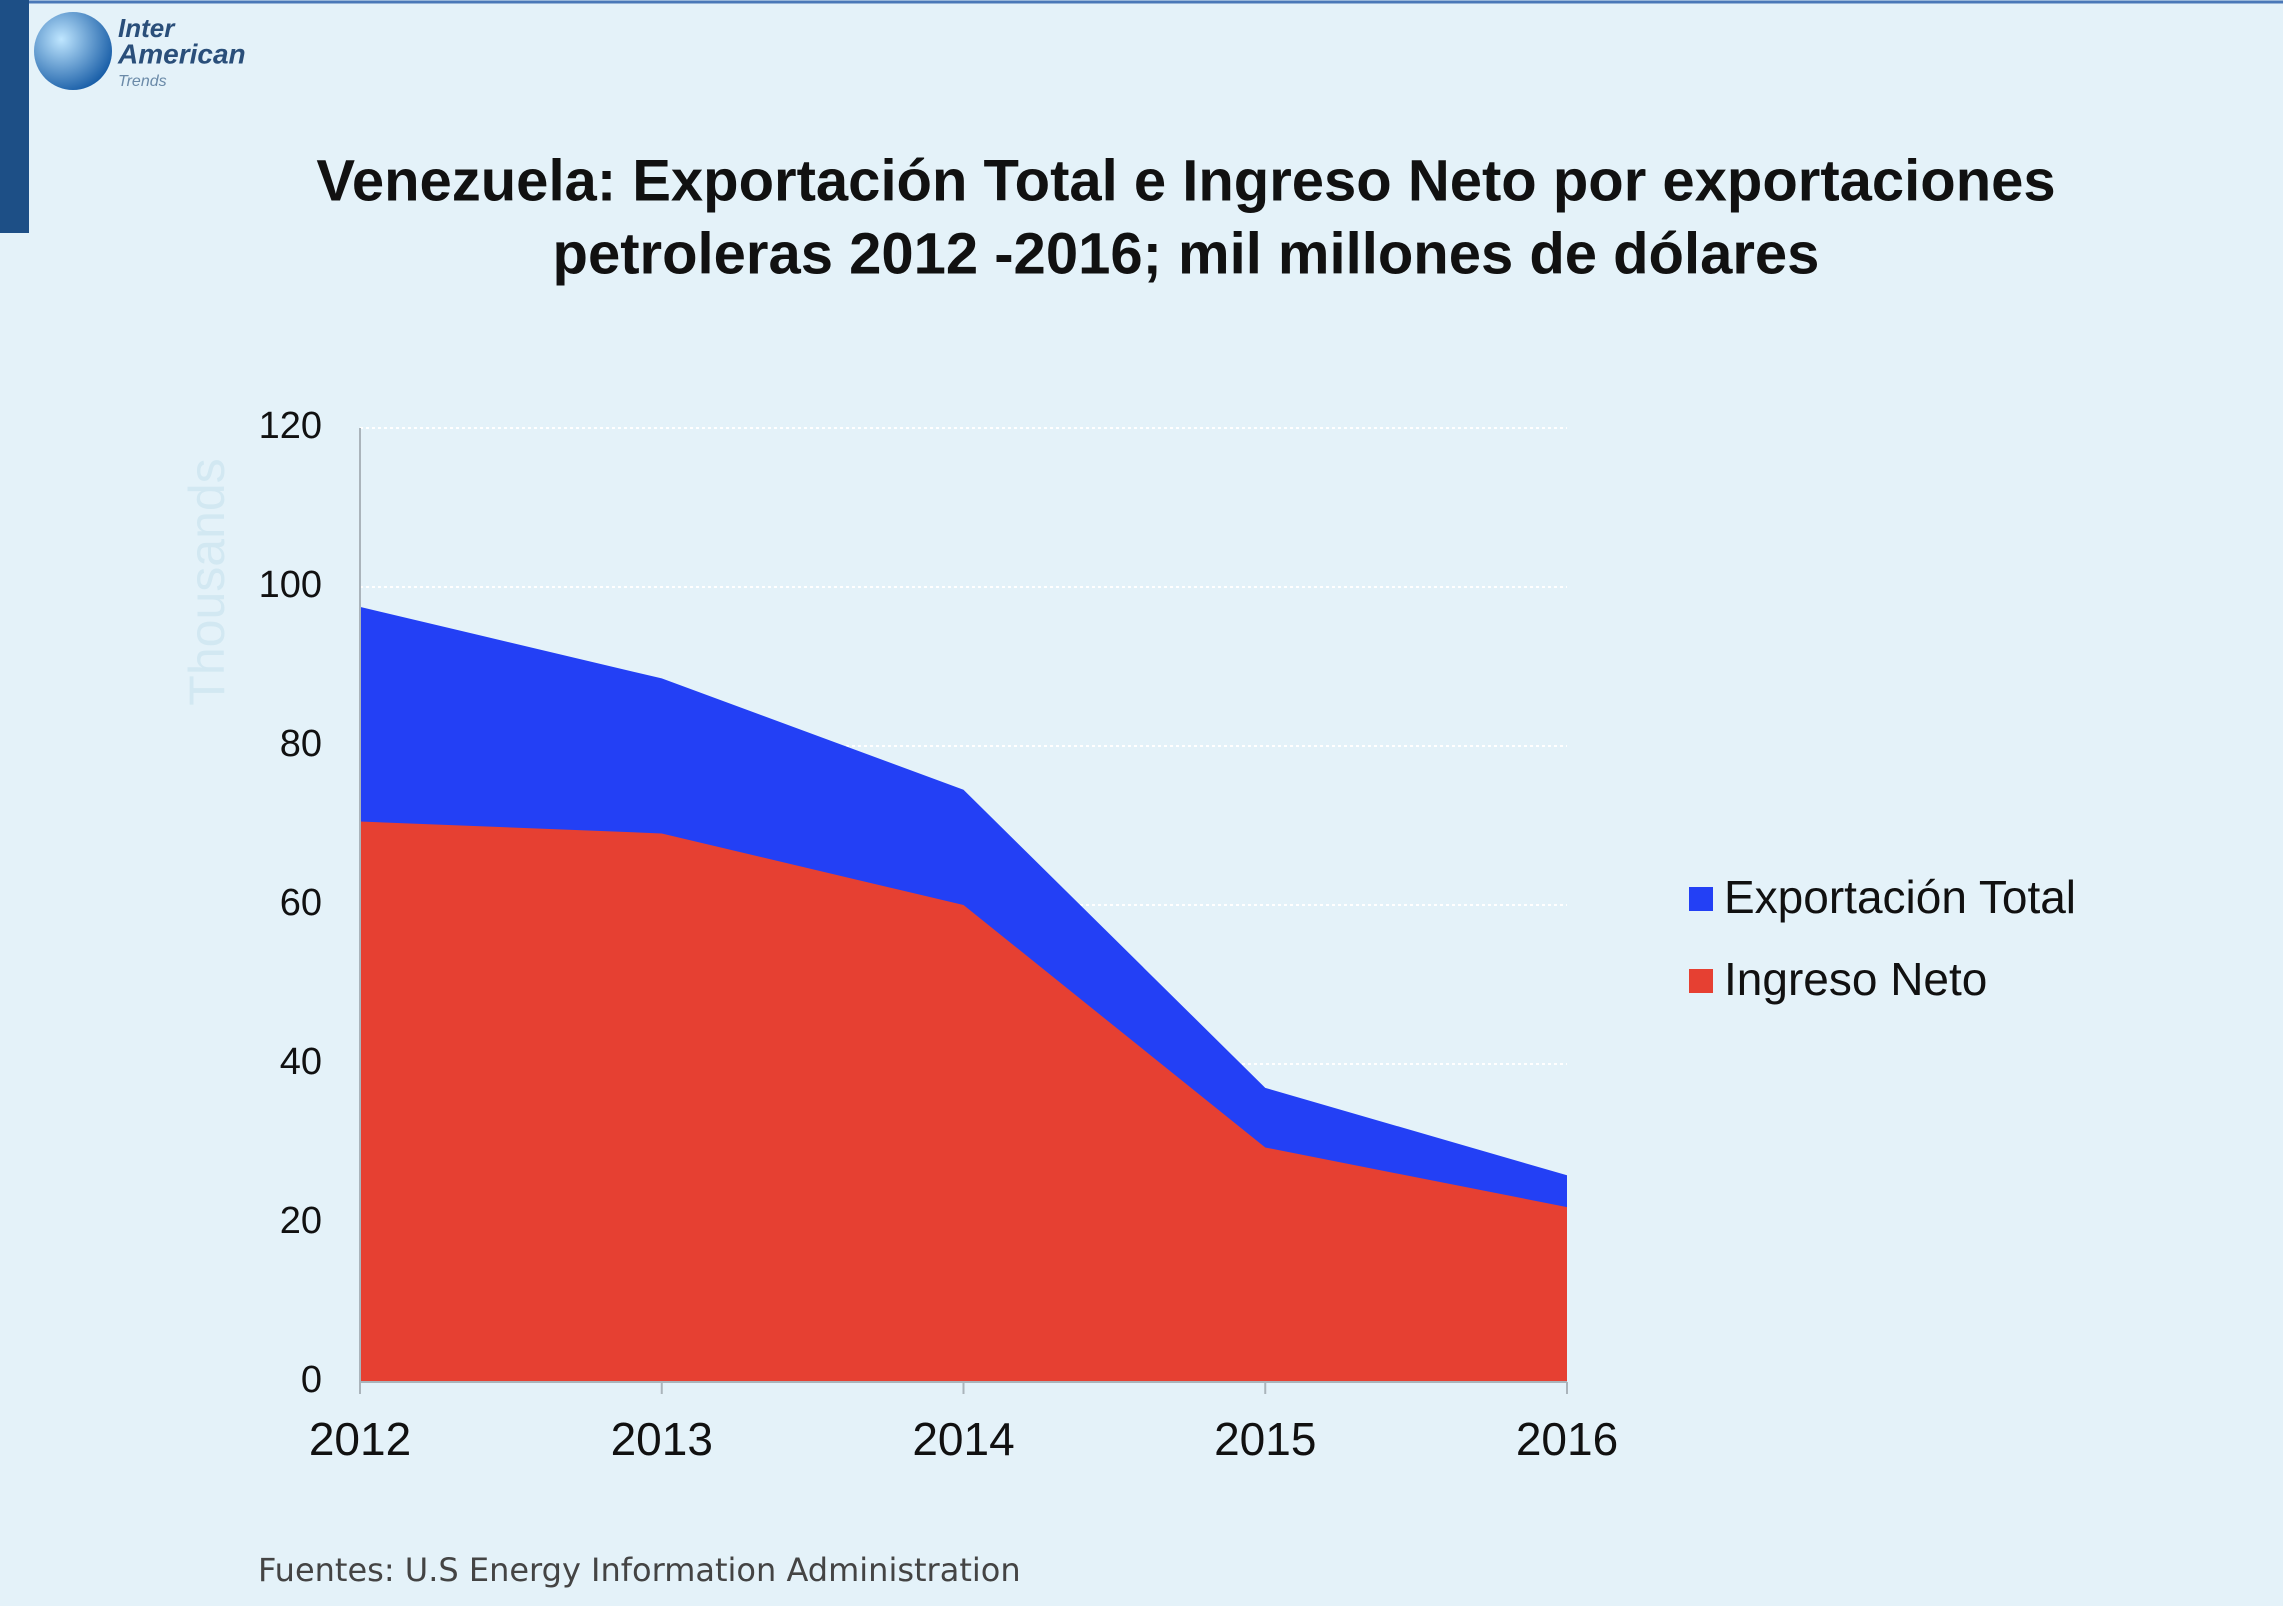  Describe the element at coordinates (301, 1062) in the screenshot. I see `y-tick-label: 40` at that location.